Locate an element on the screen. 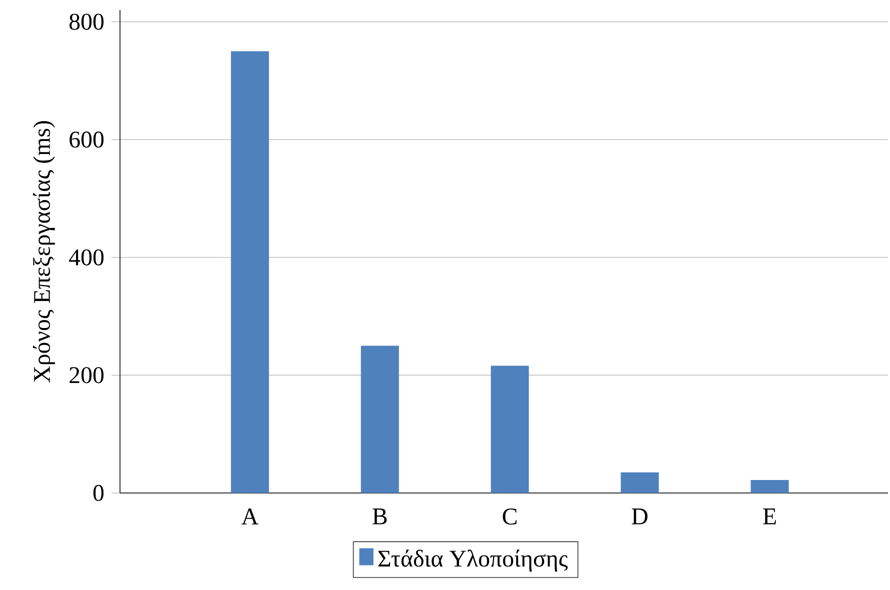 This screenshot has width=890, height=590. y-axis-title: Χρόνος Επεξεργασίας (ms) is located at coordinates (43, 251).